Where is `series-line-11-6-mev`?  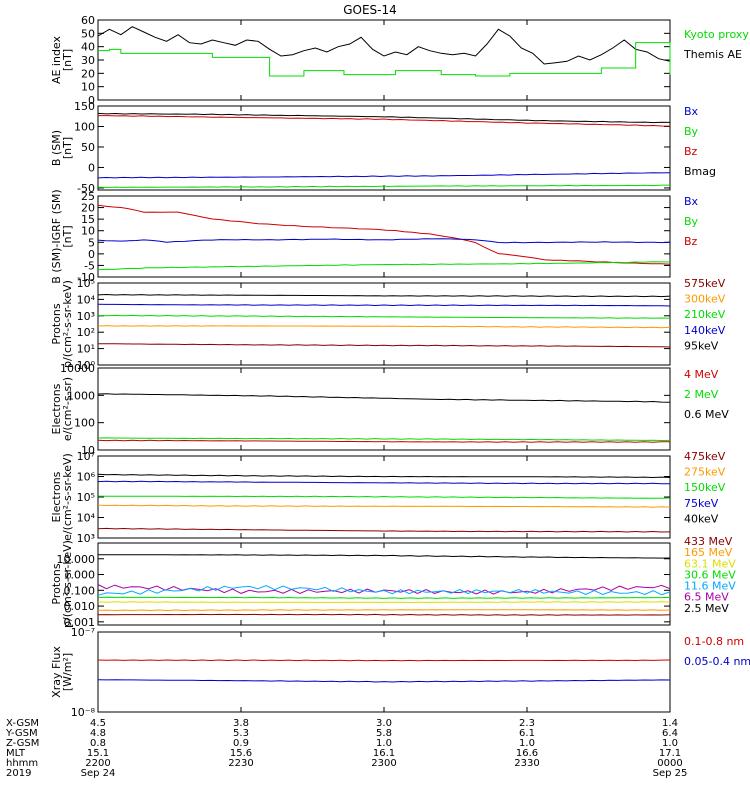
series-line-11-6-mev is located at coordinates (384, 590).